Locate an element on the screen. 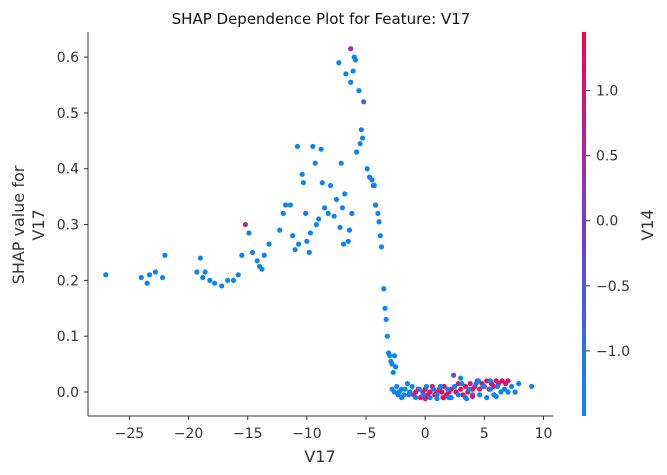 The height and width of the screenshot is (475, 667). x-tick-label: −25 is located at coordinates (130, 434).